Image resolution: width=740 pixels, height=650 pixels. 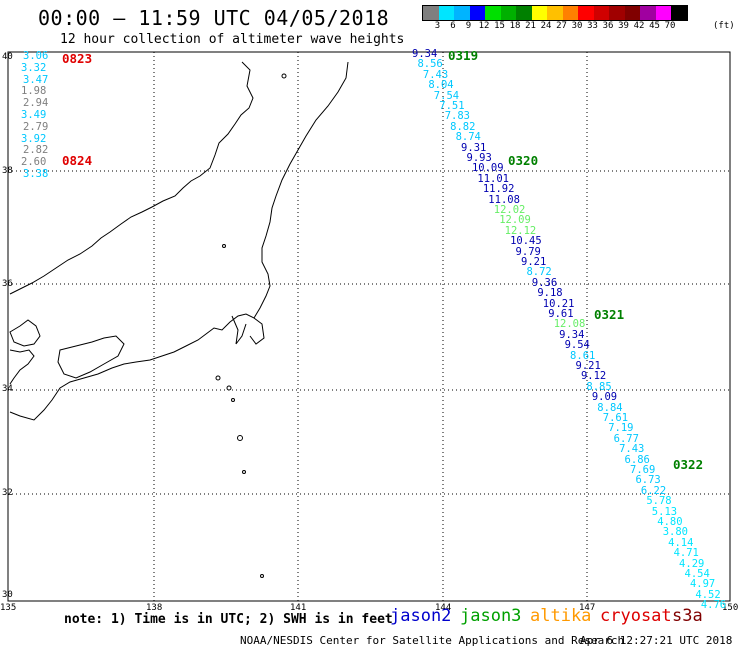 What do you see at coordinates (708, 594) in the screenshot?
I see `wave-height-value: 4.52` at bounding box center [708, 594].